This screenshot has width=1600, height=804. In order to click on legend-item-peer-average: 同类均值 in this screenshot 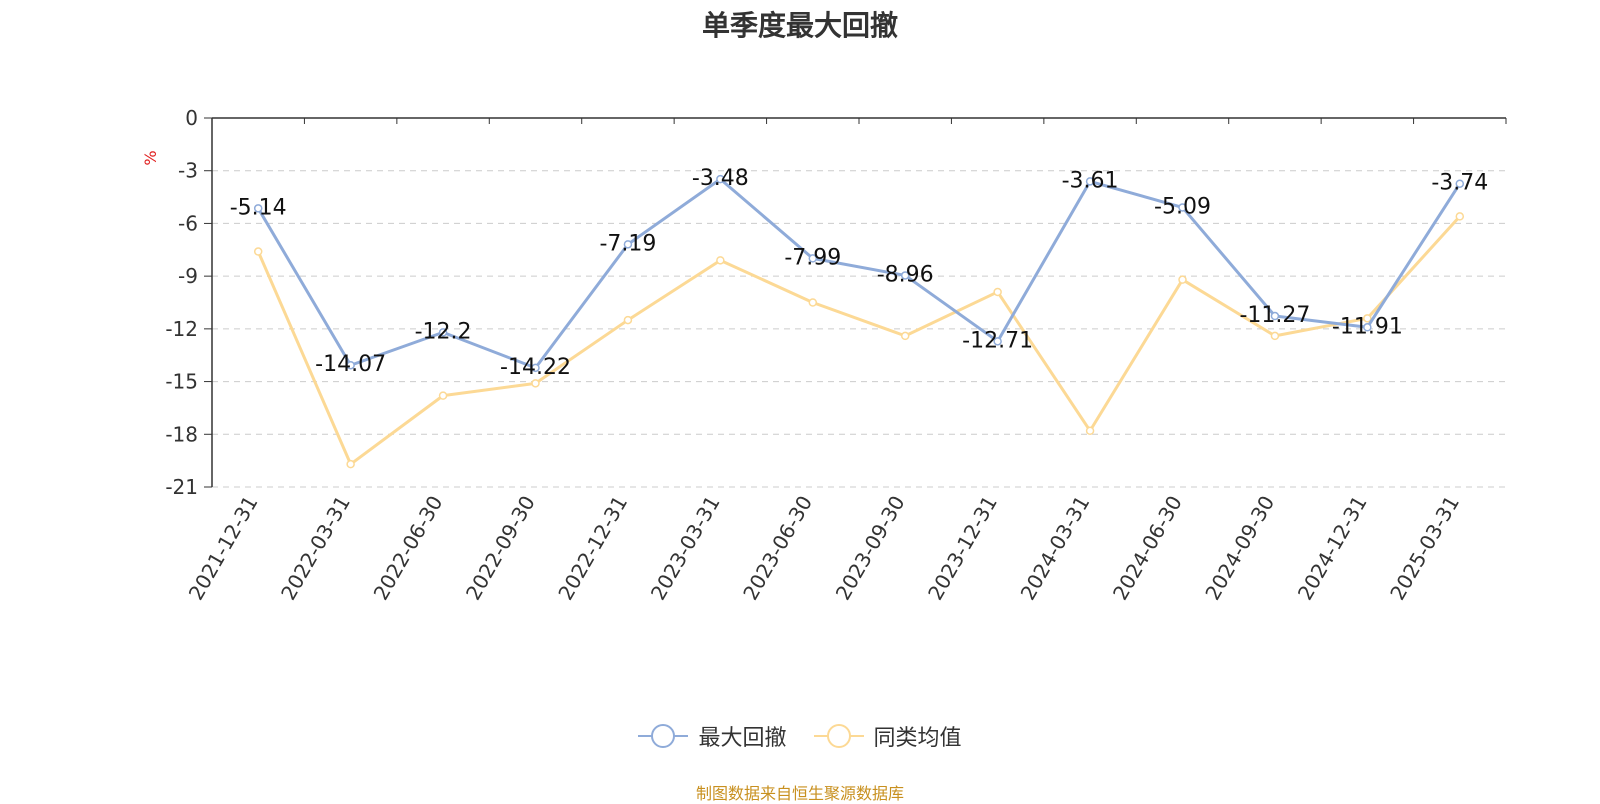, I will do `click(887, 736)`.